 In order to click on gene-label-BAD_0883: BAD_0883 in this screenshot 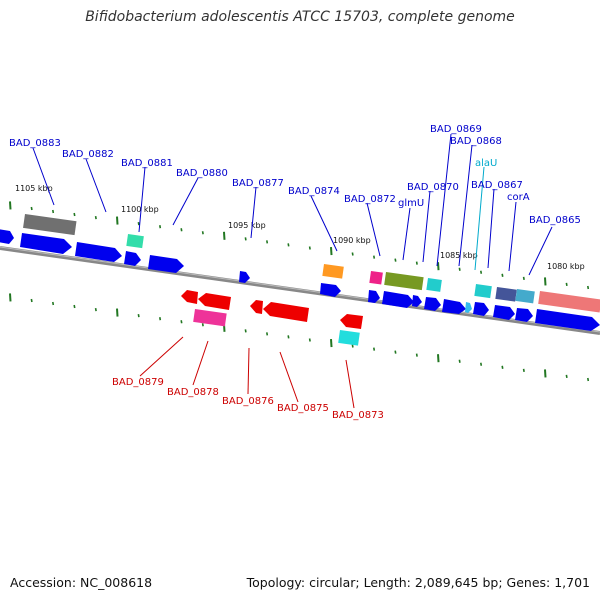, I will do `click(35, 143)`.